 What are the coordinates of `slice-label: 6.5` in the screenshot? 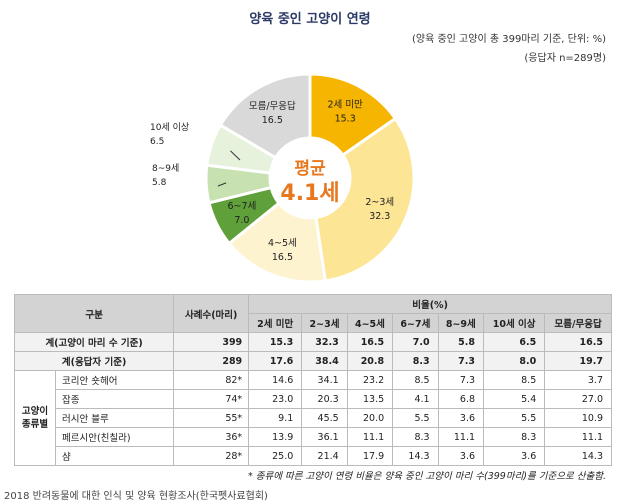 It's located at (157, 142).